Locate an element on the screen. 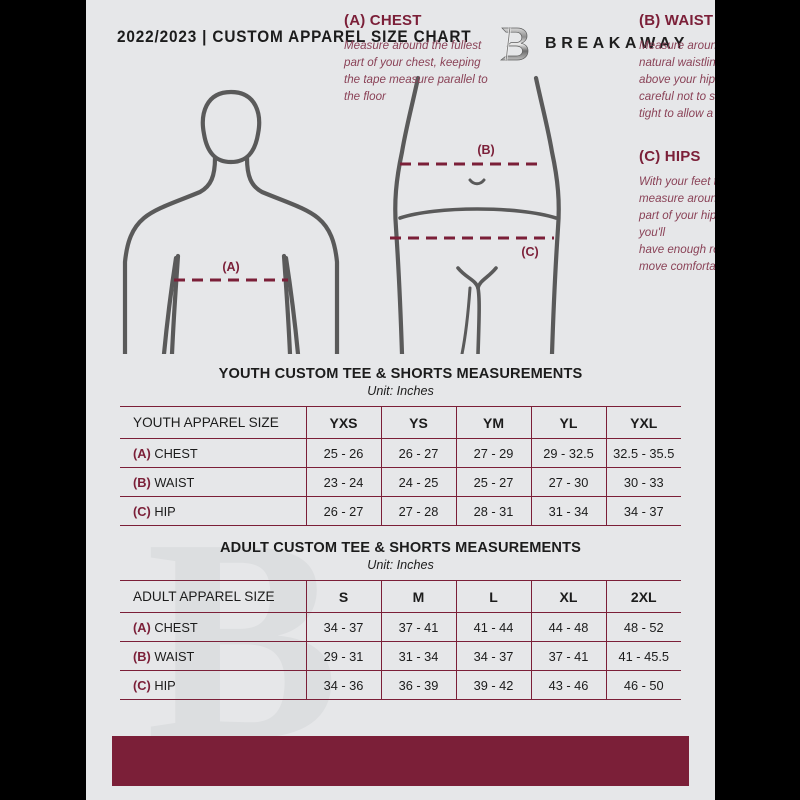  adult-size-col-4: 2XL is located at coordinates (643, 596).